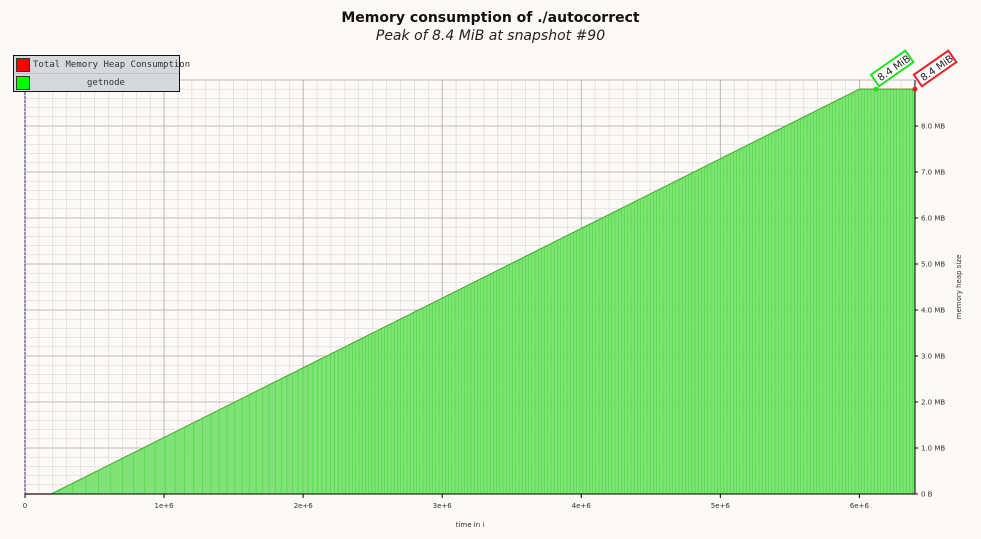 The image size is (981, 539). Describe the element at coordinates (959, 287) in the screenshot. I see `y-axis-title: memory heap size` at that location.